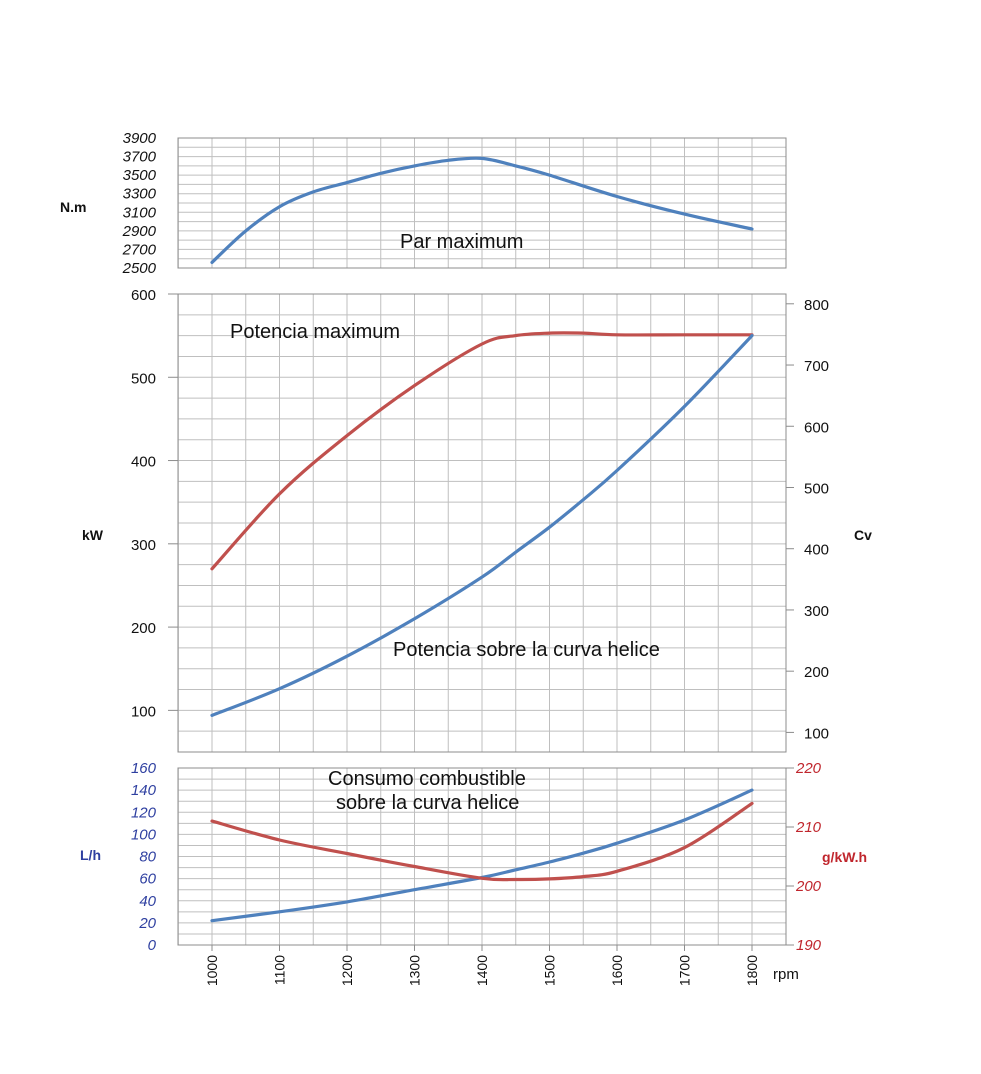 Image resolution: width=981 pixels, height=1074 pixels. Describe the element at coordinates (139, 249) in the screenshot. I see `torque-y-tick: 2700` at that location.